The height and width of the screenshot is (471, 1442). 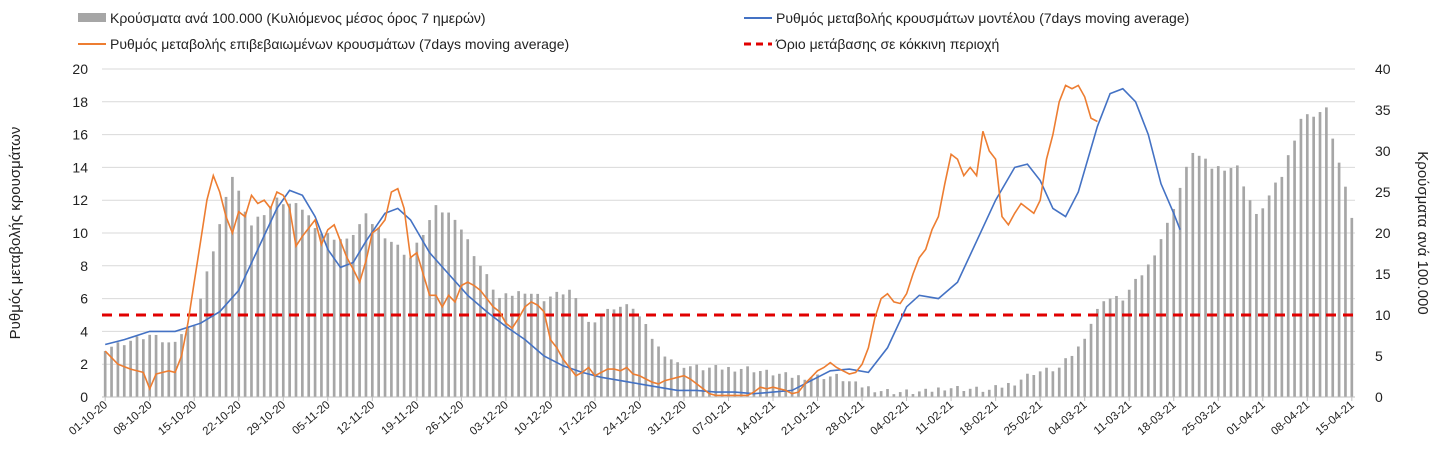 What do you see at coordinates (1383, 233) in the screenshot?
I see `right-tick-label: 20` at bounding box center [1383, 233].